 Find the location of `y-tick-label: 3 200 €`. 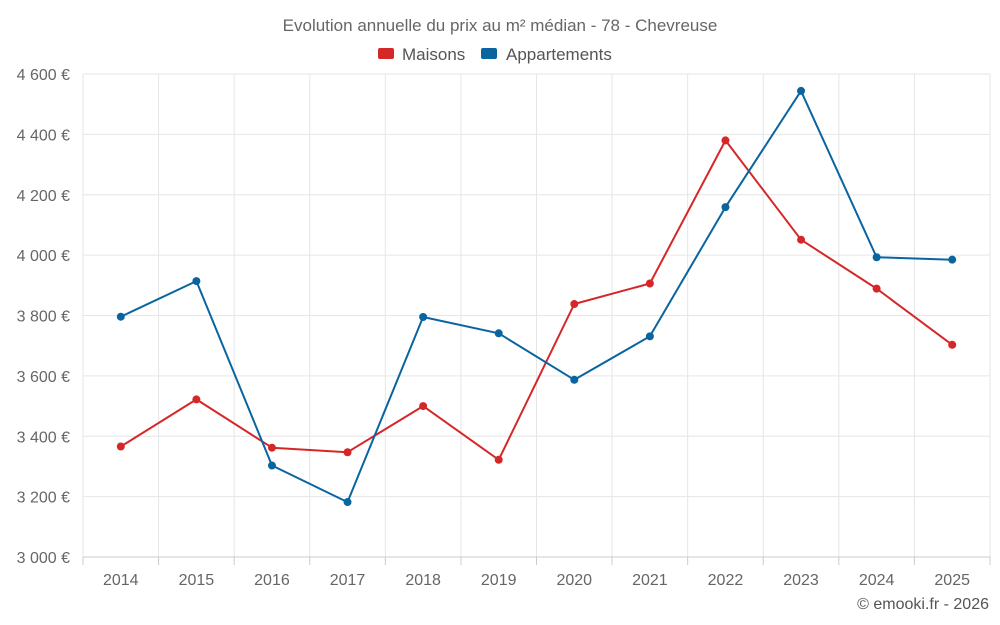

y-tick-label: 3 200 € is located at coordinates (43, 498).